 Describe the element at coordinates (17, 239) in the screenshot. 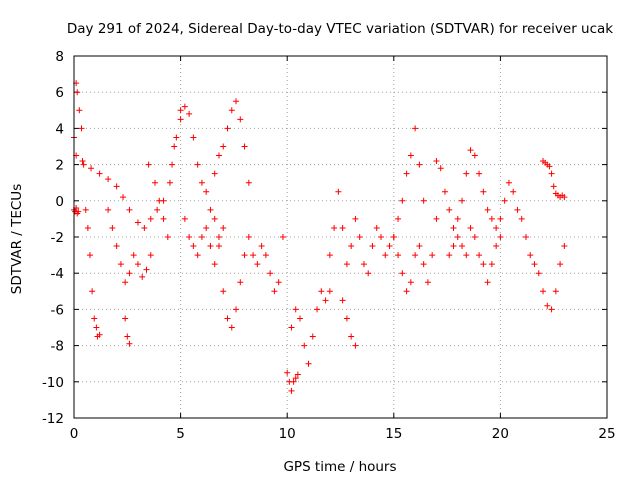

I see `y-axis-label: SDTVAR / TECUs` at that location.